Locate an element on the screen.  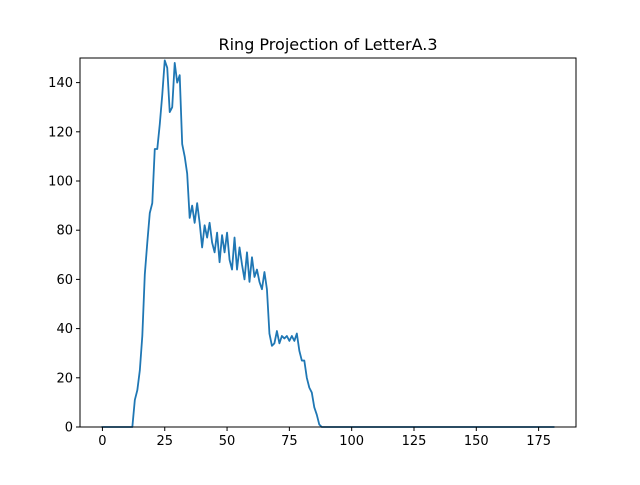
x-tick-label: 100 is located at coordinates (351, 441).